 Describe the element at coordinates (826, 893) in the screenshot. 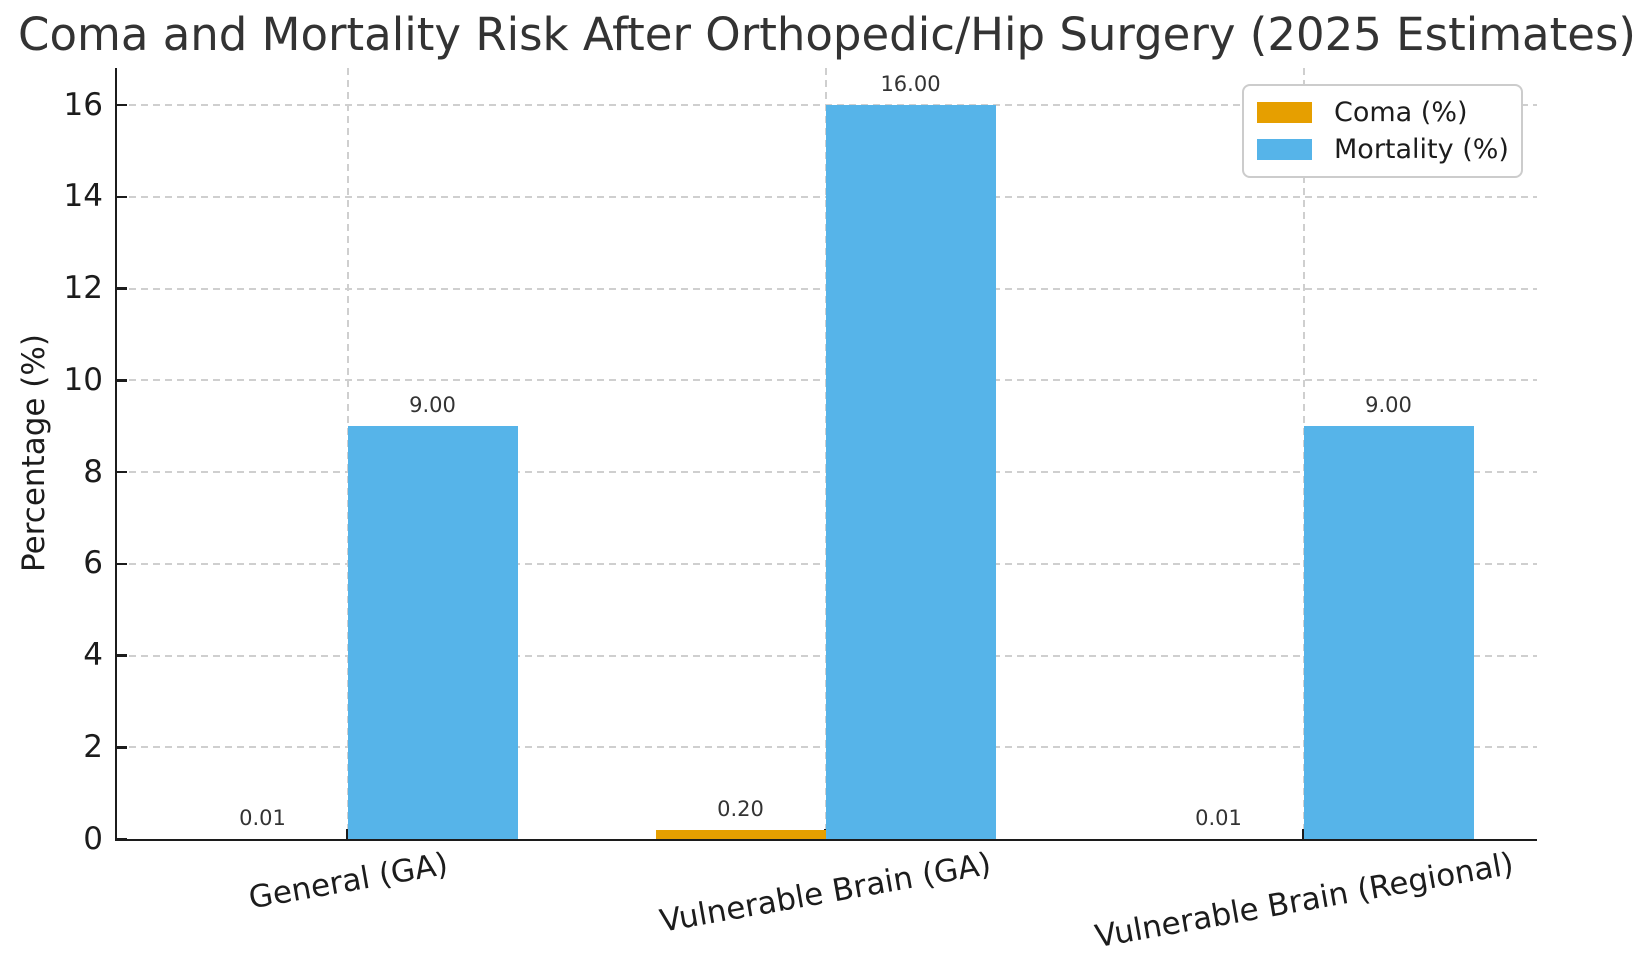

I see `x-category-label: Vulnerable Brain (GA)` at that location.